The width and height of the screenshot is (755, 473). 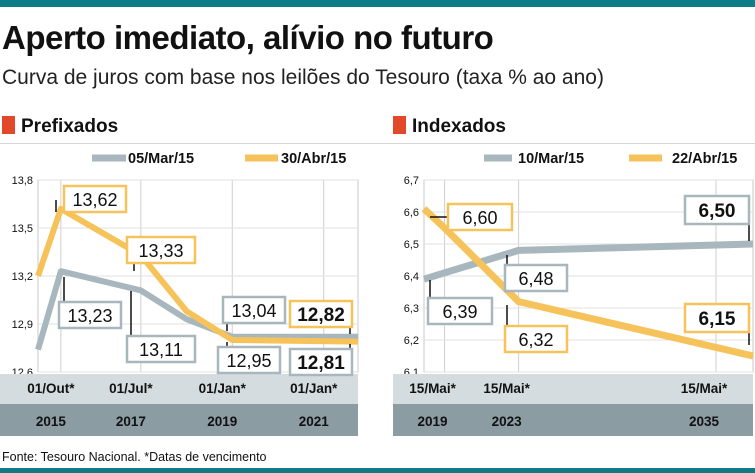 What do you see at coordinates (314, 421) in the screenshot?
I see `x-tick-year-label: 2021` at bounding box center [314, 421].